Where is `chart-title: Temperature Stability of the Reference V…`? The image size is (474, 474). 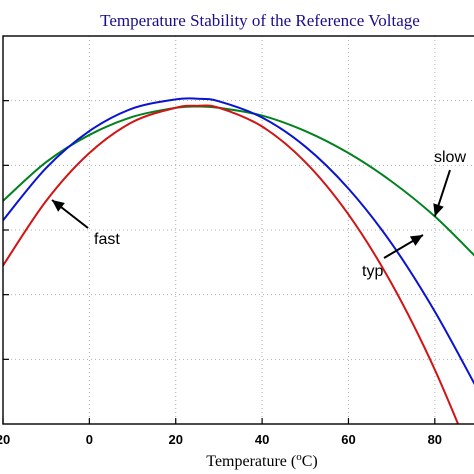
chart-title: Temperature Stability of the Reference V… is located at coordinates (260, 20).